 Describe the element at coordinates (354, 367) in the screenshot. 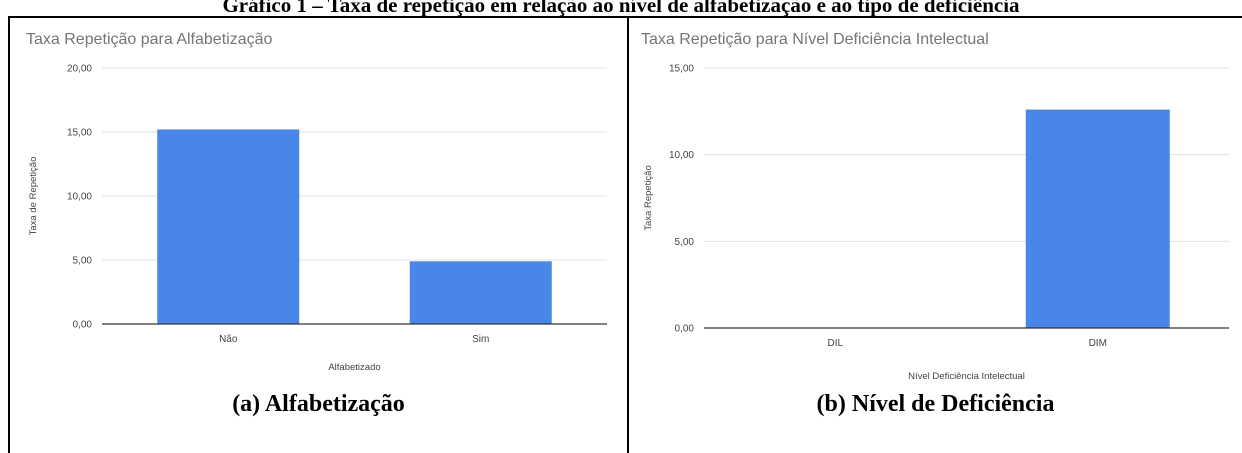

I see `x-axis-label: Alfabetizado` at that location.